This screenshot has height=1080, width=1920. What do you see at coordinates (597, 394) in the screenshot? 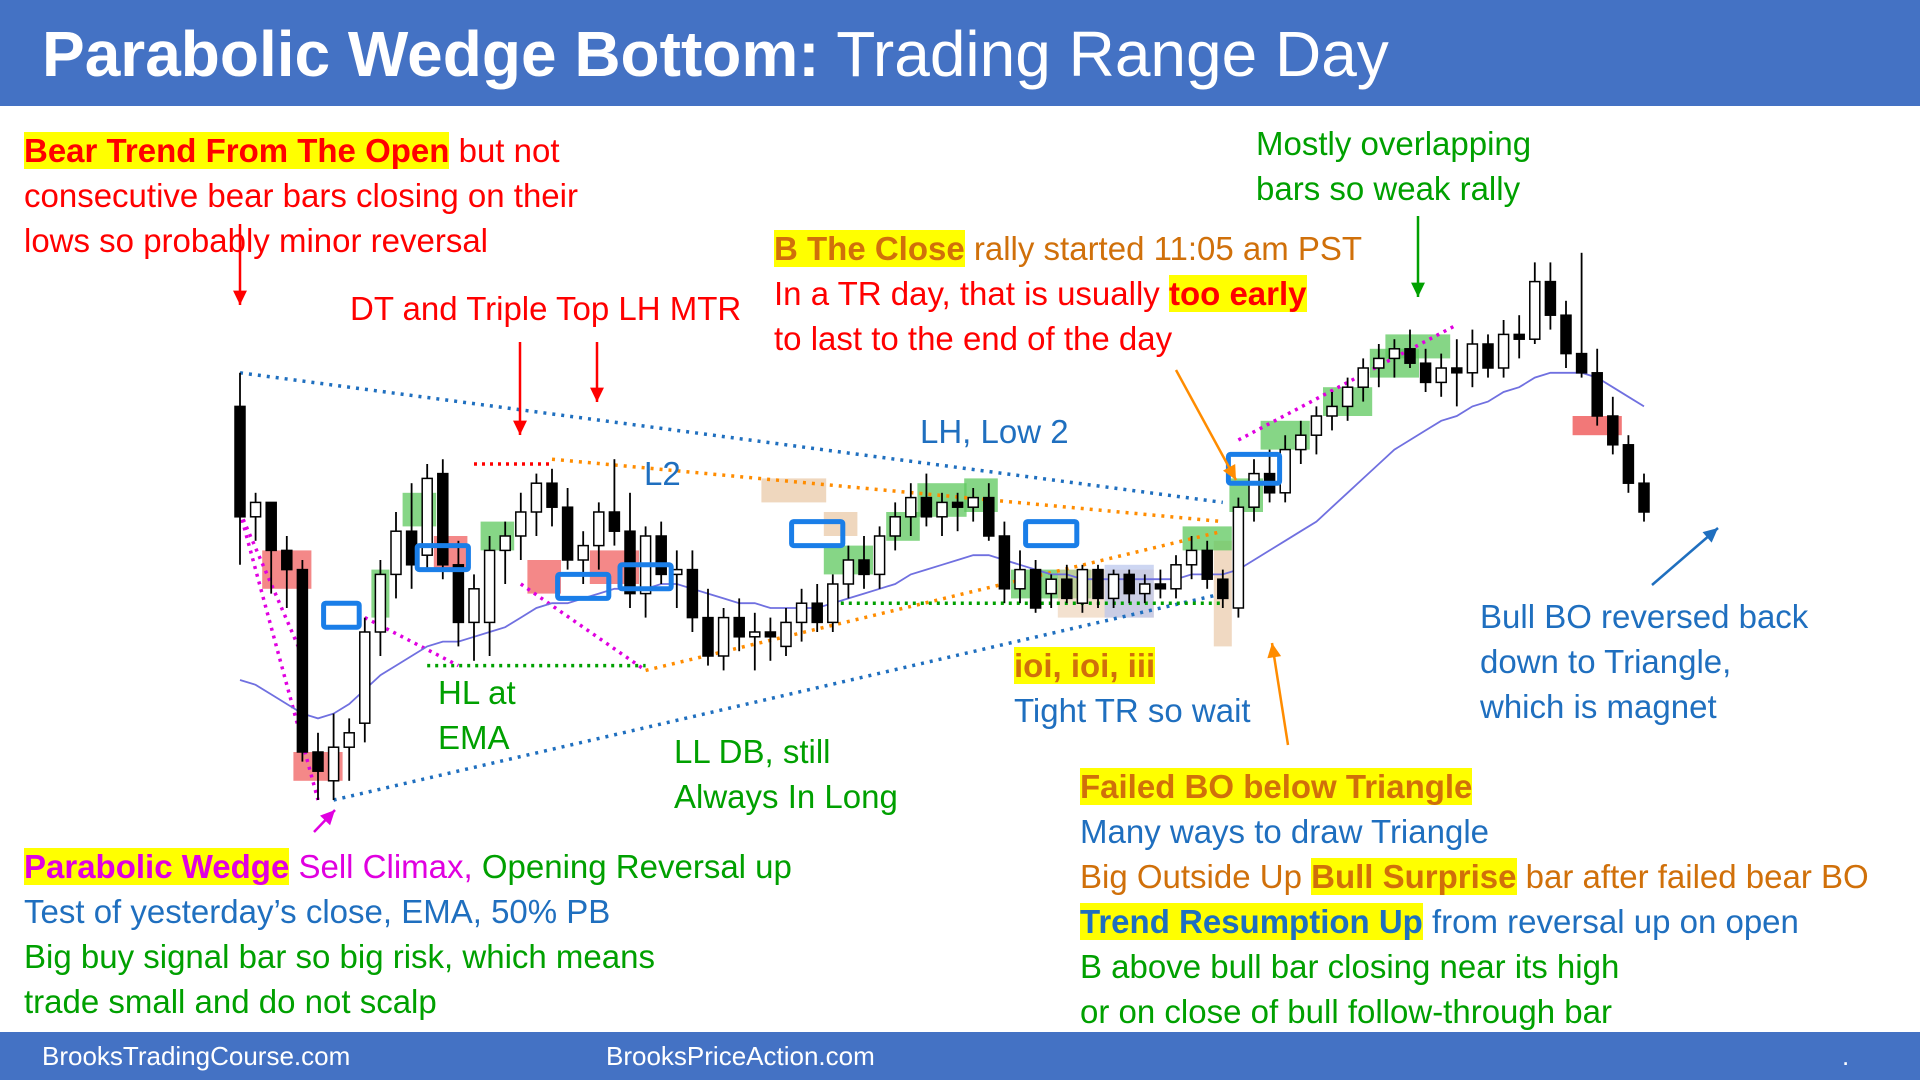
I see `dt-arrow-2-head` at bounding box center [597, 394].